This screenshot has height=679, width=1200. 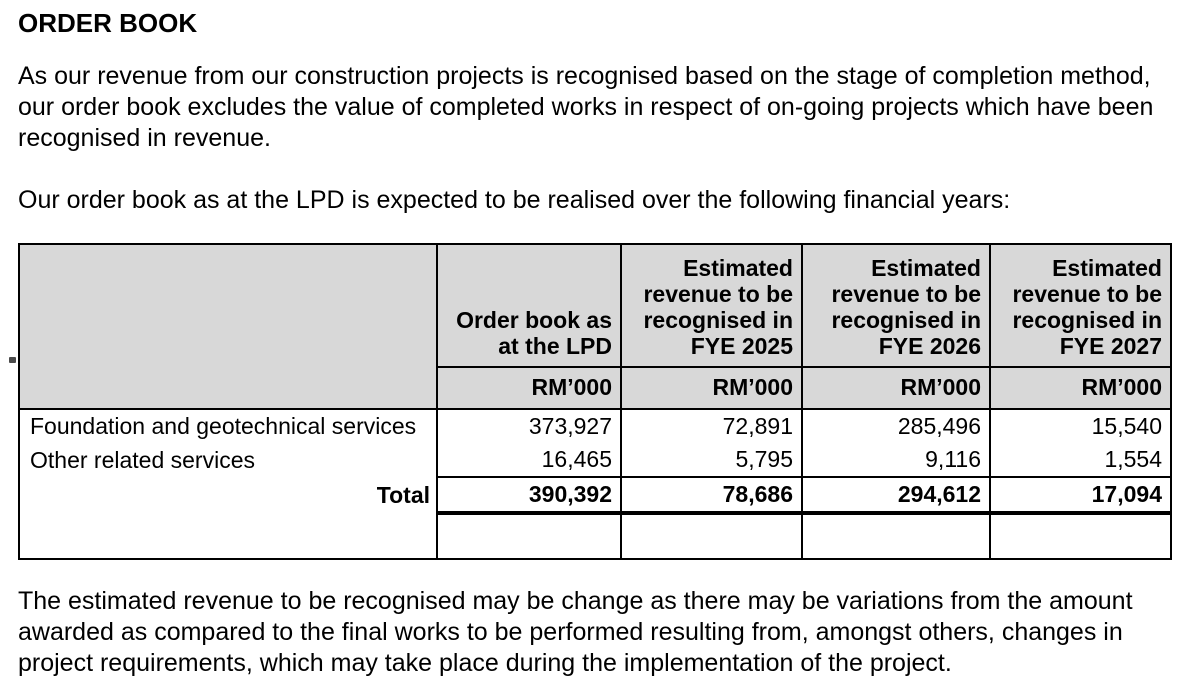 I want to click on total-value-cell: 294,612, so click(x=895, y=496).